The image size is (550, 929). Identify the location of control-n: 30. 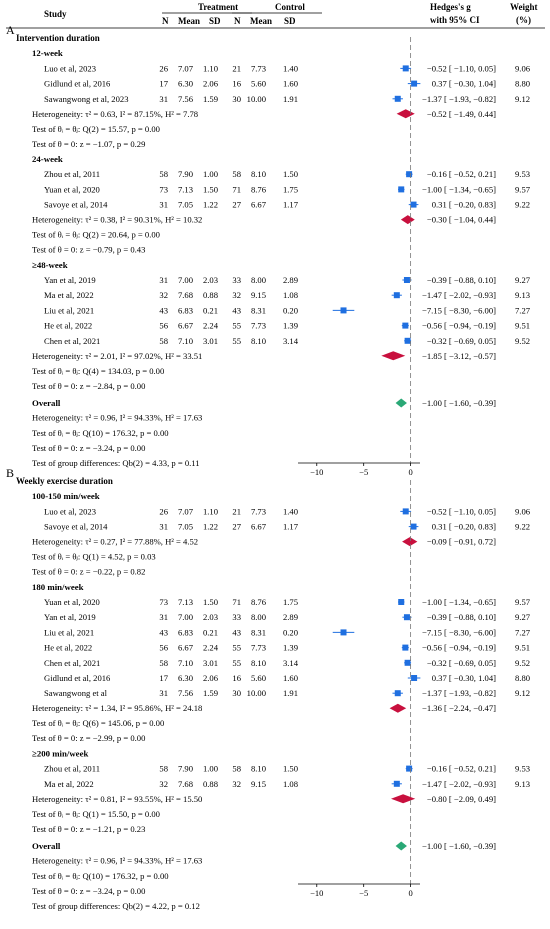
(236, 693).